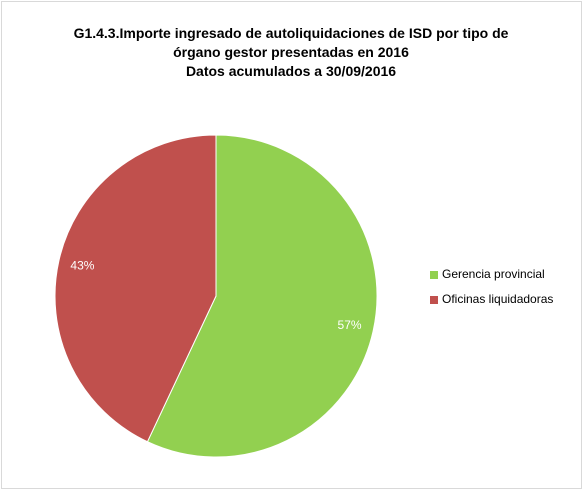 The image size is (583, 490). What do you see at coordinates (82, 265) in the screenshot?
I see `data-label: 43%` at bounding box center [82, 265].